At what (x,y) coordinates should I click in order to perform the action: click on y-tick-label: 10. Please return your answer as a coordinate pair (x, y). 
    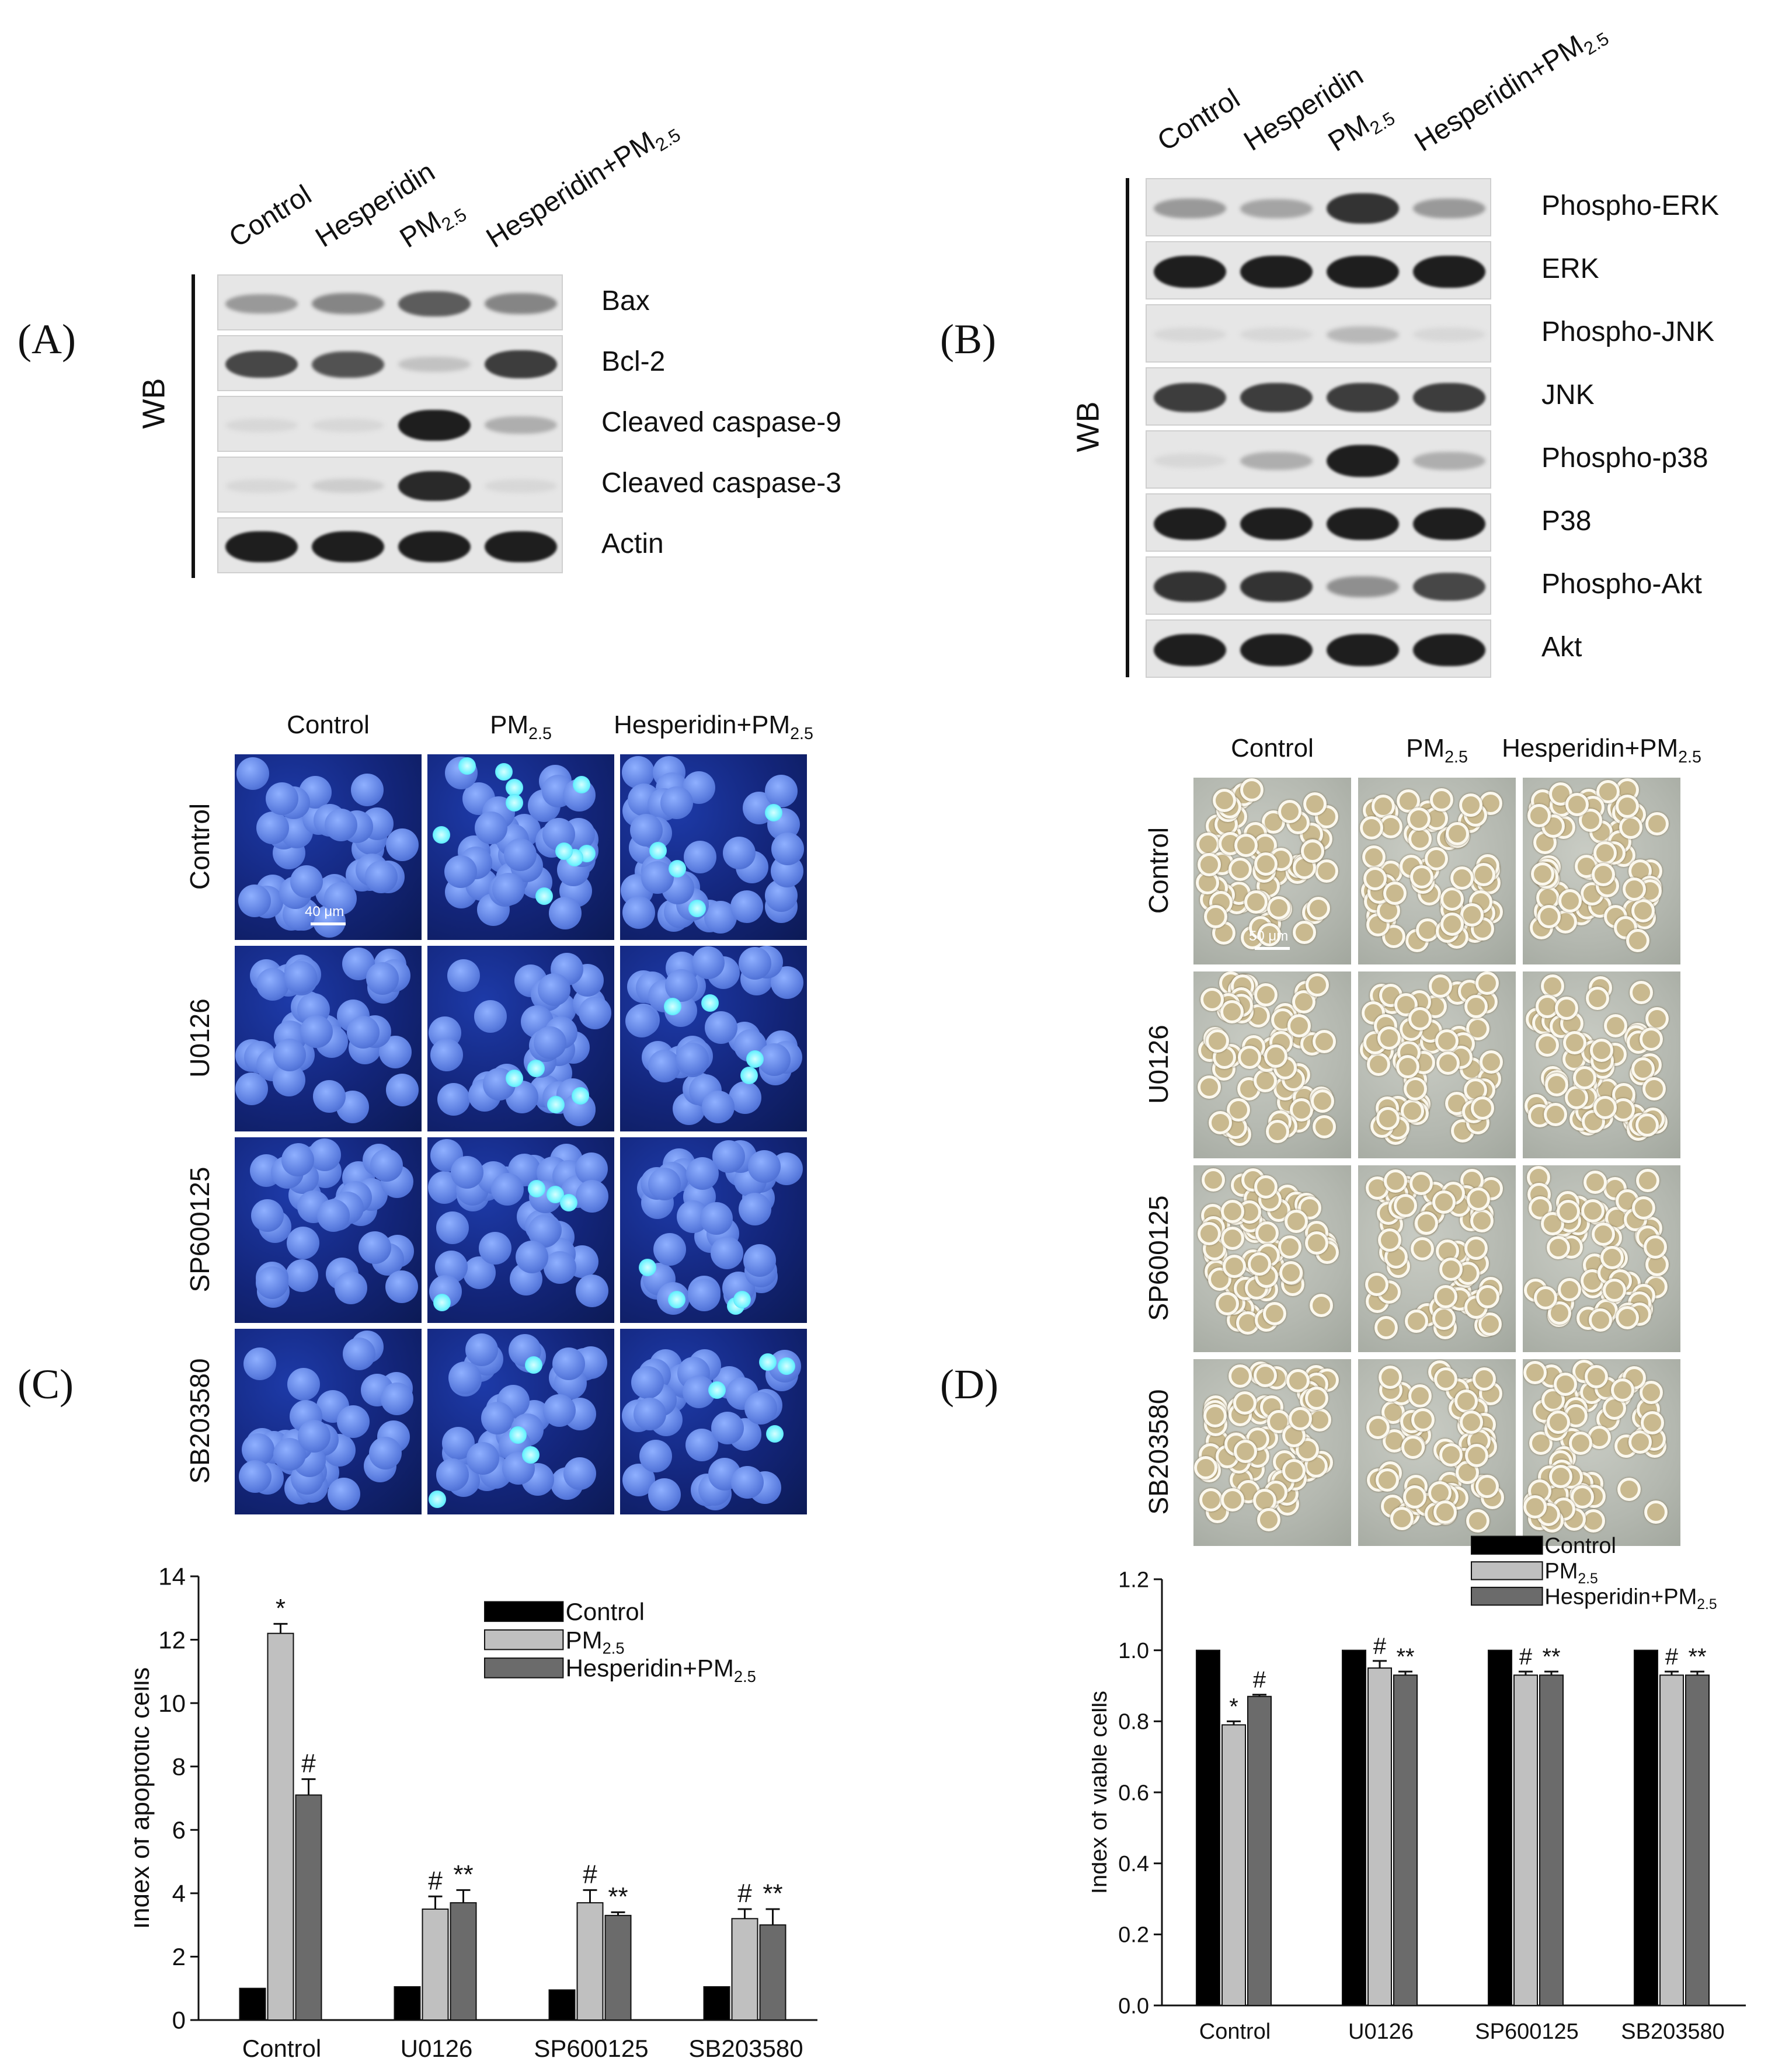
    Looking at the image, I should click on (172, 1704).